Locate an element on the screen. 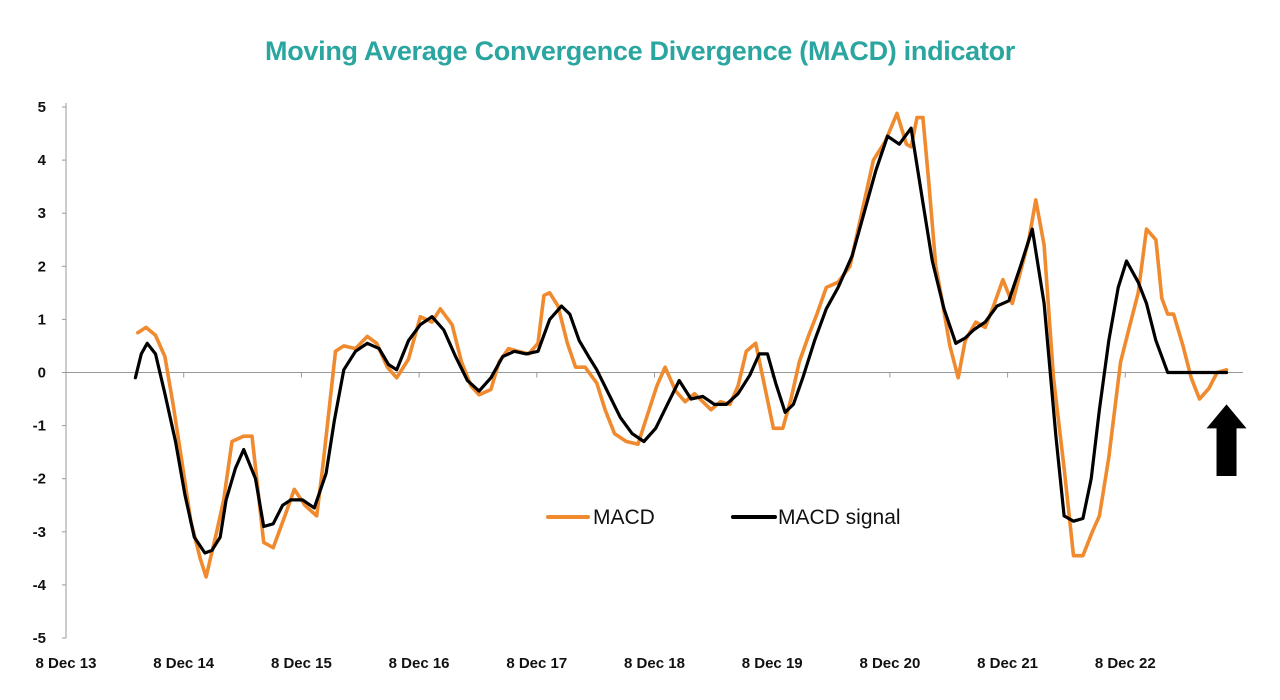 Image resolution: width=1280 pixels, height=700 pixels. legend: MACD MACD signal is located at coordinates (723, 517).